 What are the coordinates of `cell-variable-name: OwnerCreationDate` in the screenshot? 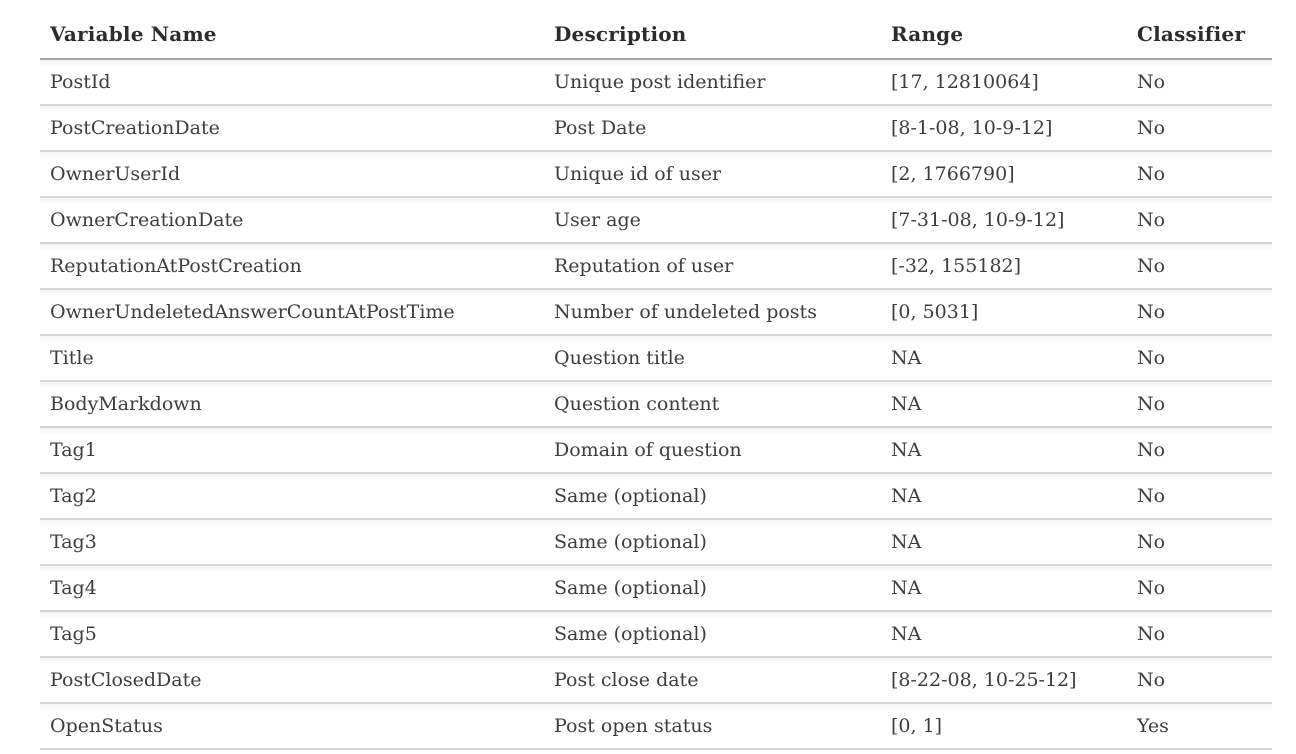 It's located at (292, 220).